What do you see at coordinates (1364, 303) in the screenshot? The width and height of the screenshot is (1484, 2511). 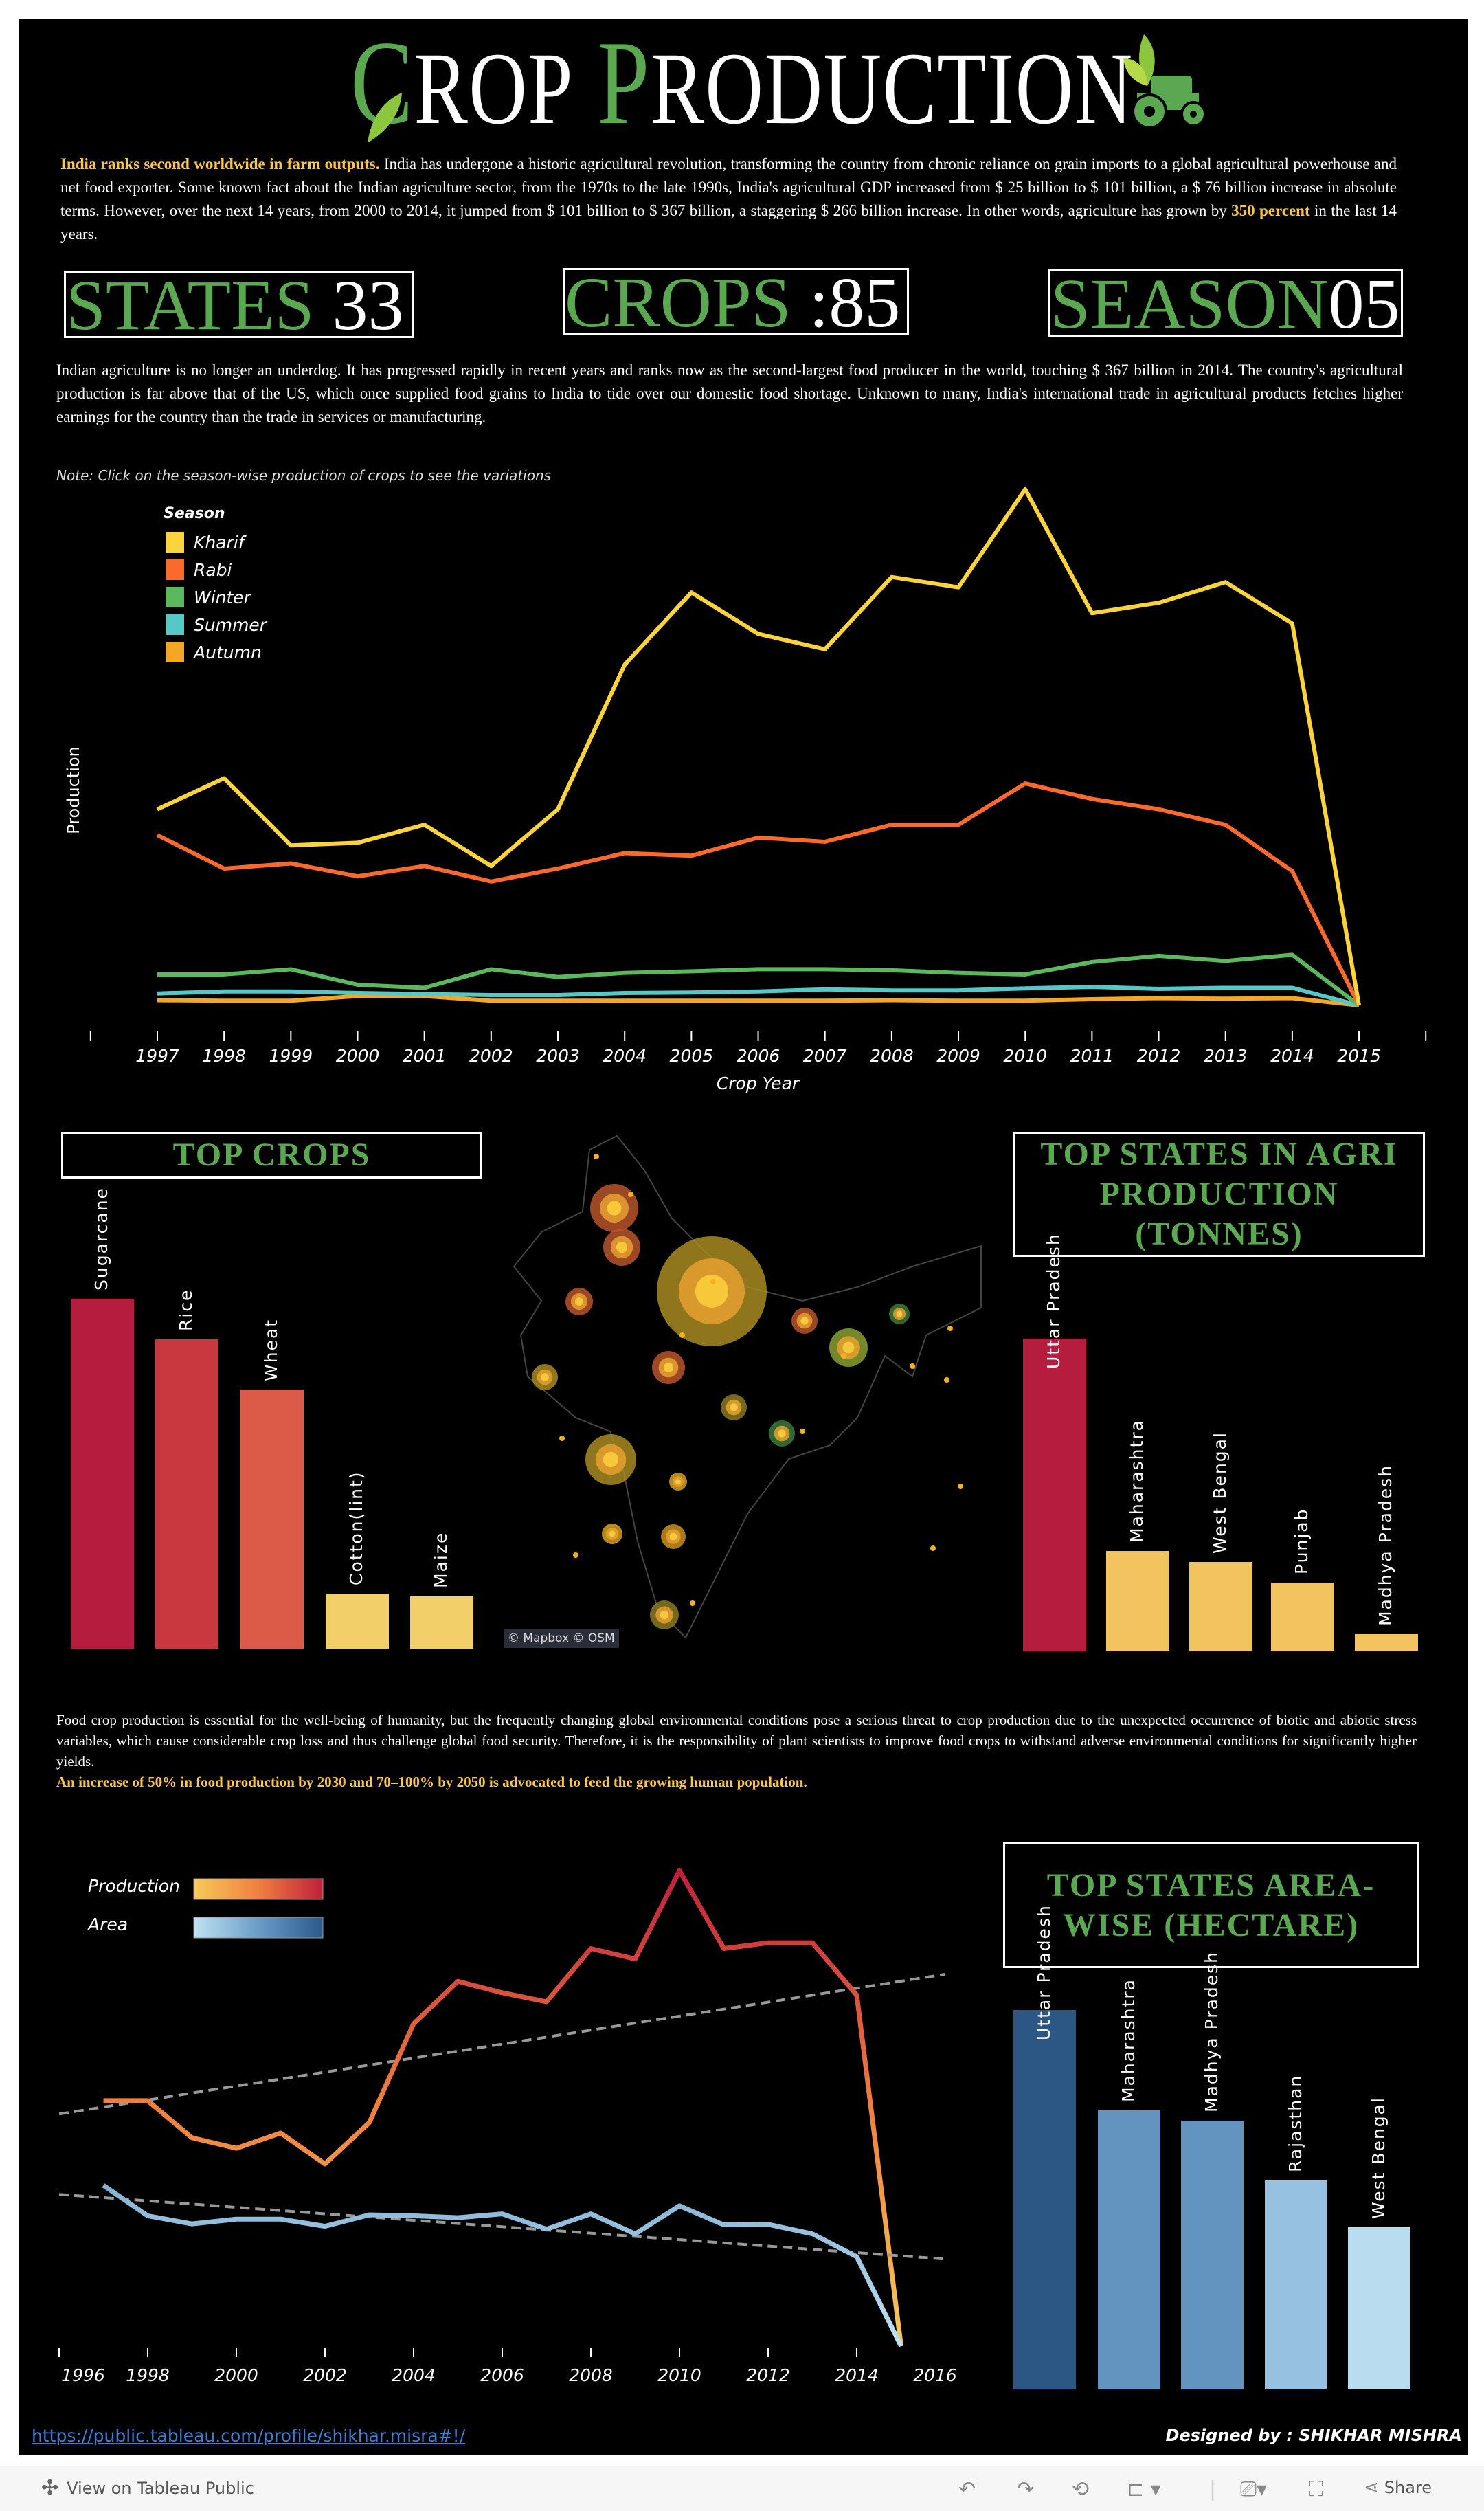 I see `kpi-value: 05` at bounding box center [1364, 303].